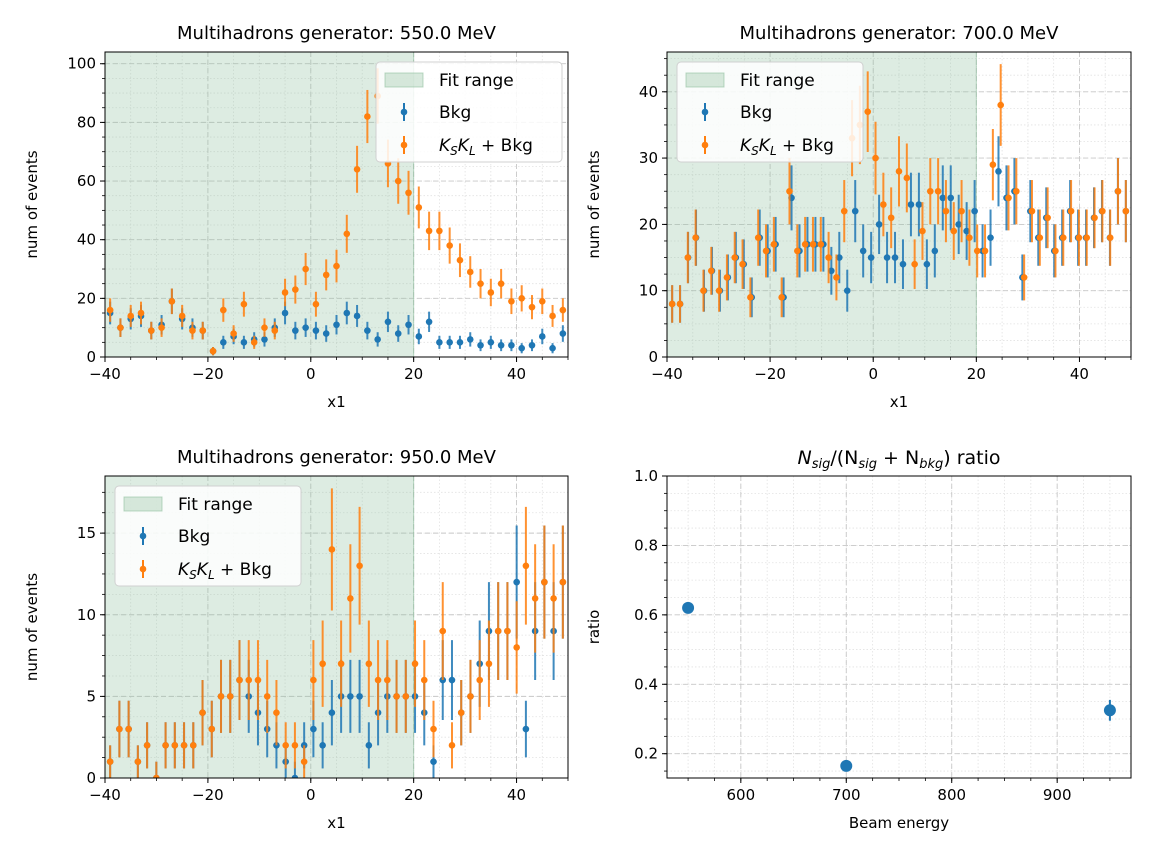 Image resolution: width=1152 pixels, height=864 pixels. What do you see at coordinates (648, 158) in the screenshot?
I see `y-tick-label: 30` at bounding box center [648, 158].